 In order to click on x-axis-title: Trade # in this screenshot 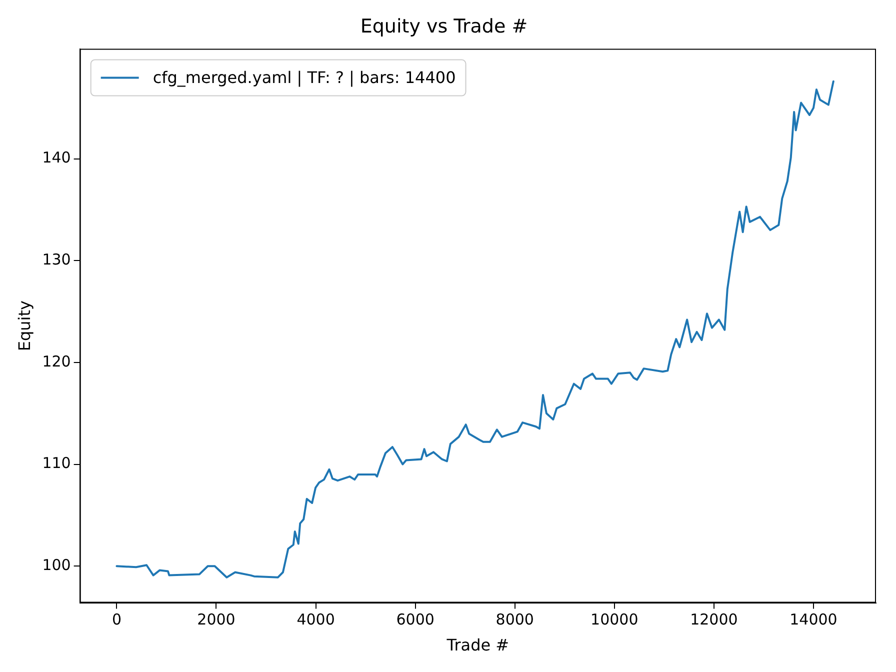, I will do `click(478, 645)`.